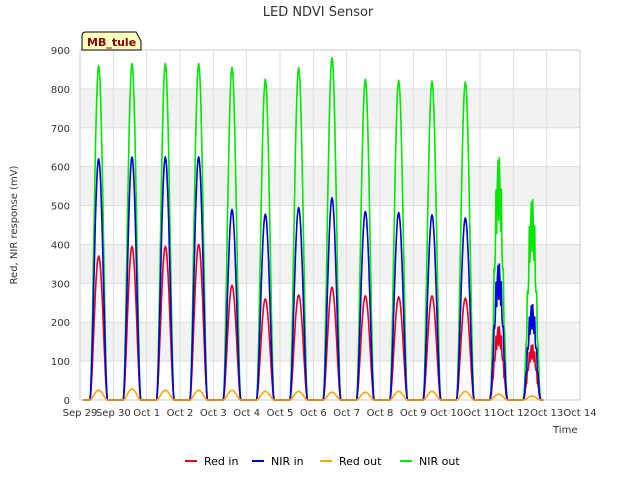 The height and width of the screenshot is (480, 640). Describe the element at coordinates (113, 413) in the screenshot. I see `x-tick-label: Sep 30` at that location.